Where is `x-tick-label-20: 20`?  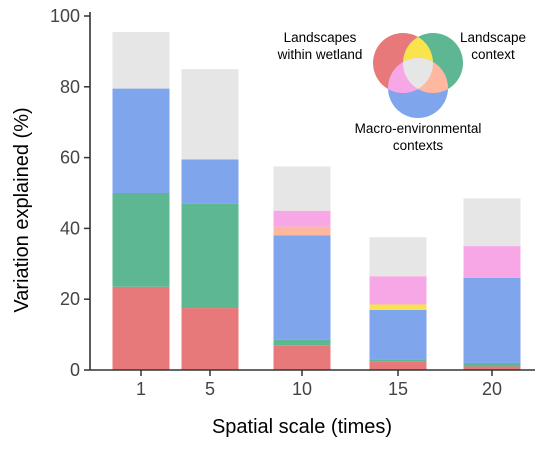 x-tick-label-20: 20 is located at coordinates (492, 389).